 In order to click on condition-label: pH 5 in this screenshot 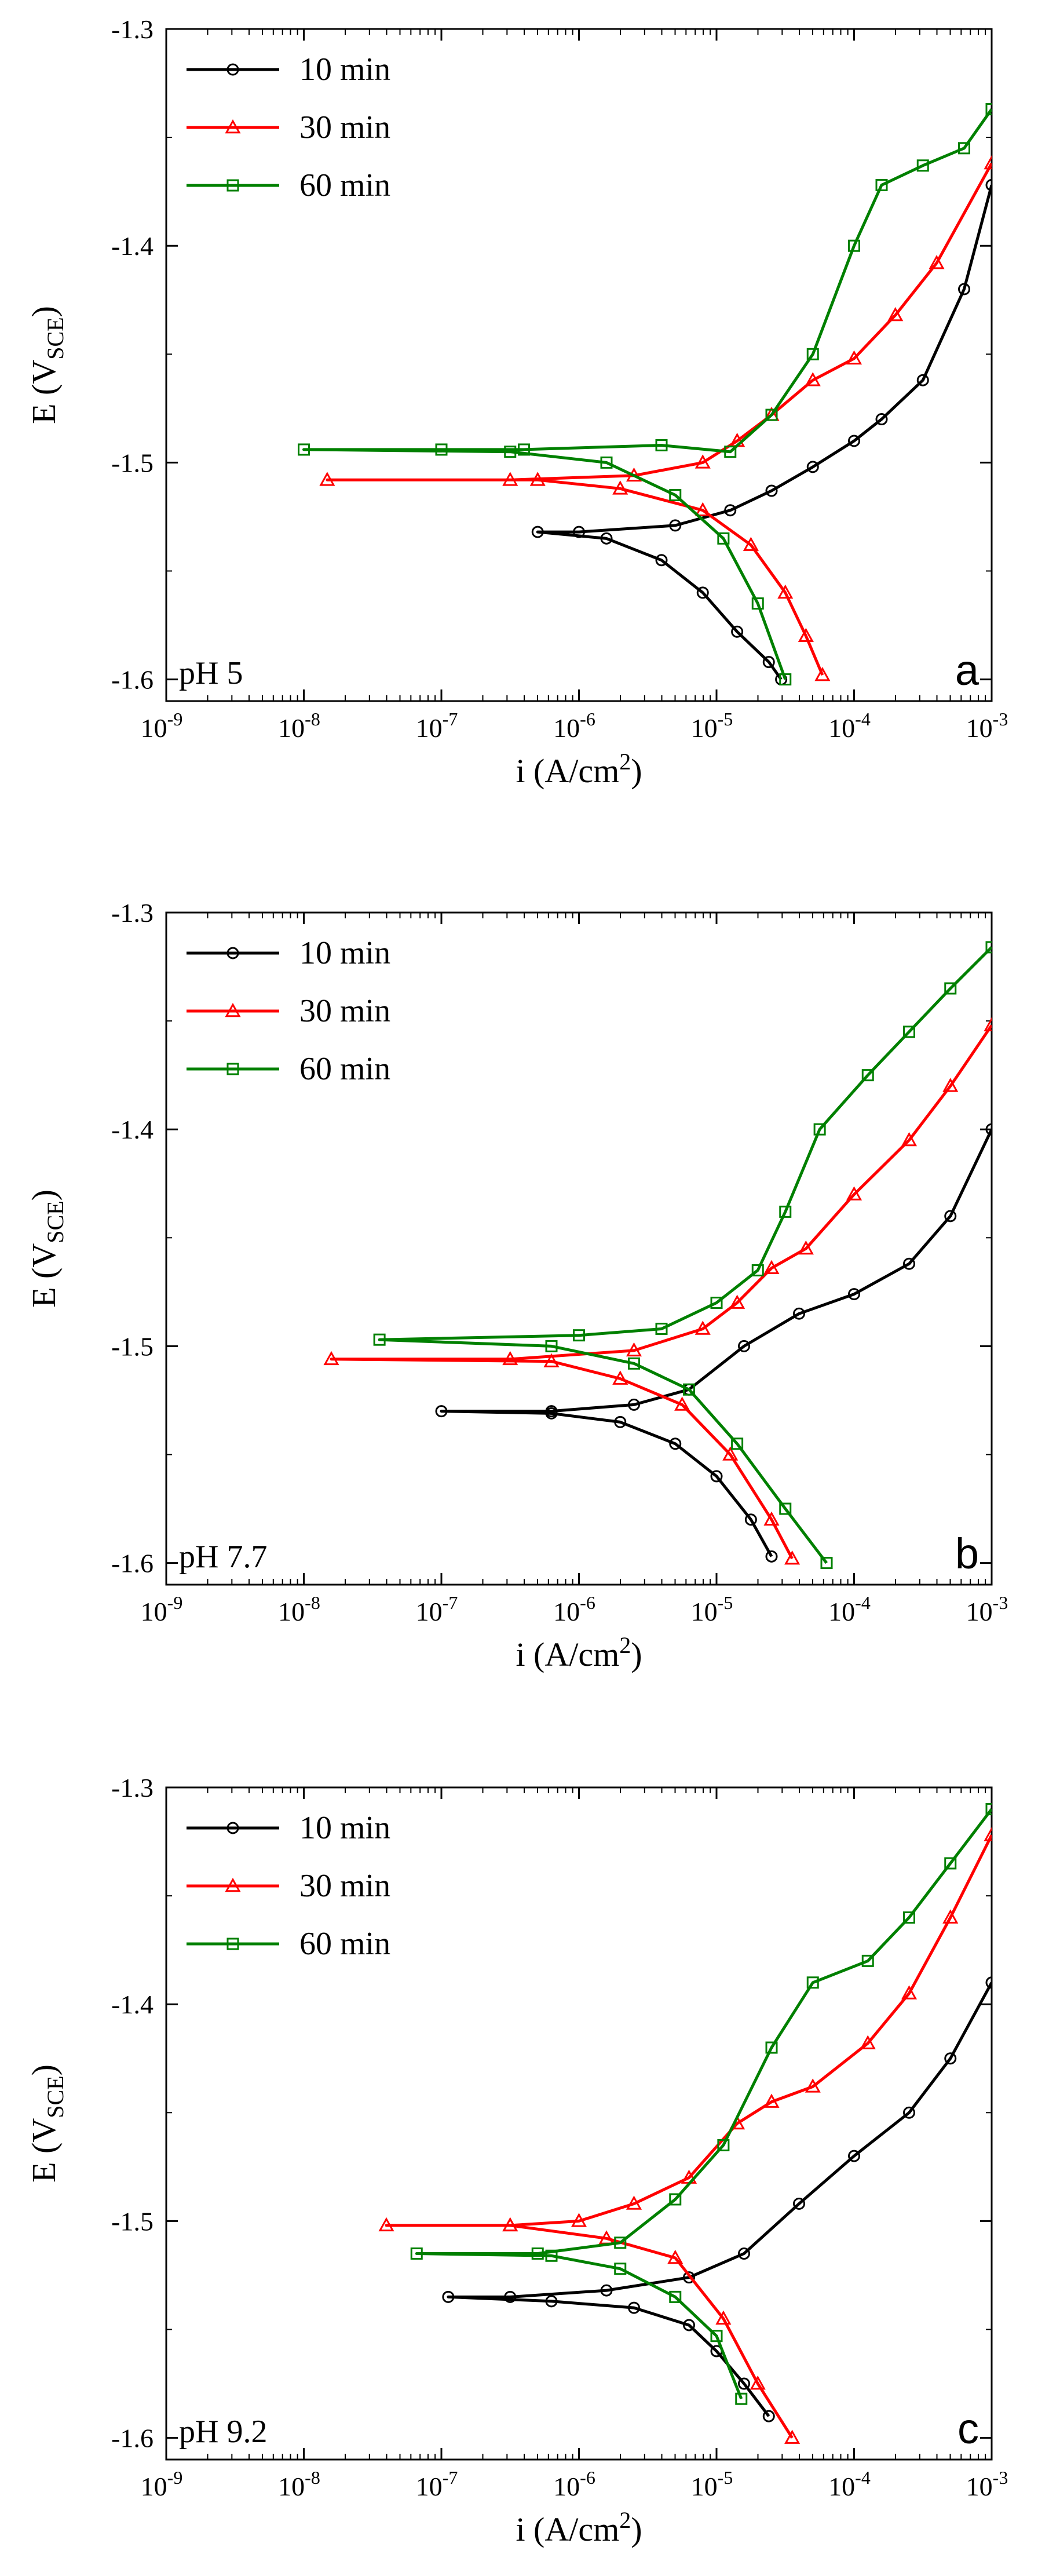, I will do `click(211, 673)`.